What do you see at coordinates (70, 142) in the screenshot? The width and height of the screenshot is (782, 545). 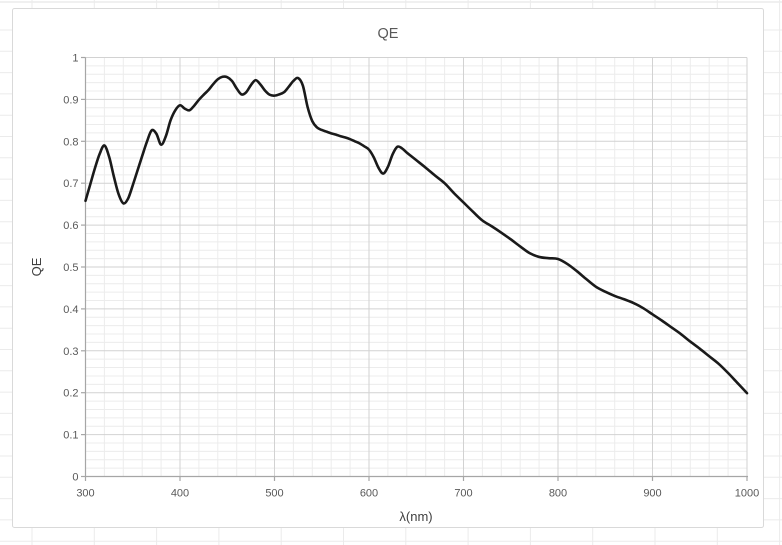 I see `y-tick-label-0.8: 0.8` at bounding box center [70, 142].